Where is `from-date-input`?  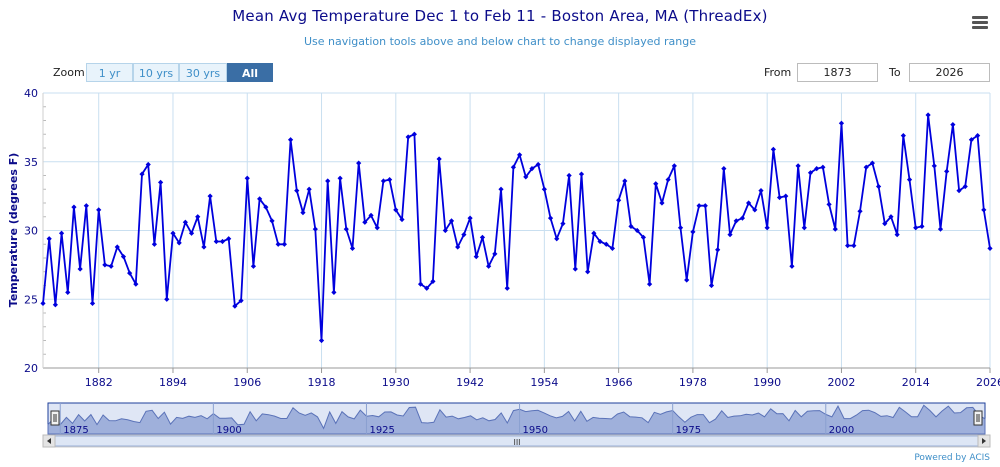 from-date-input is located at coordinates (837, 72).